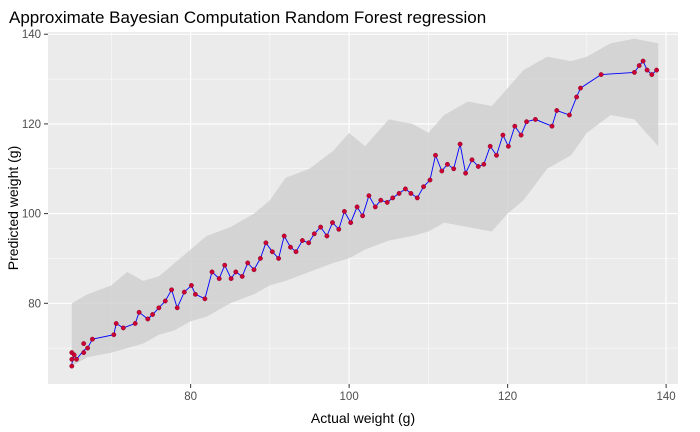  What do you see at coordinates (34, 304) in the screenshot?
I see `y-tick-label: 80` at bounding box center [34, 304].